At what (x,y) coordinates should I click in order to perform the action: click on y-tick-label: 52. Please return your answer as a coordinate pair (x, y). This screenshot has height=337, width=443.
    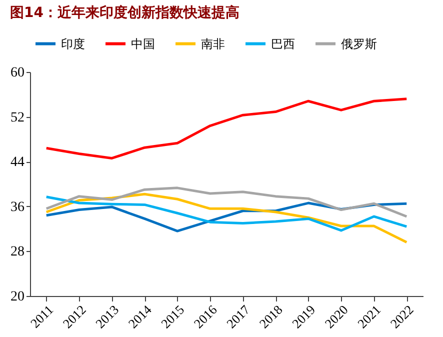
    Looking at the image, I should click on (17, 118).